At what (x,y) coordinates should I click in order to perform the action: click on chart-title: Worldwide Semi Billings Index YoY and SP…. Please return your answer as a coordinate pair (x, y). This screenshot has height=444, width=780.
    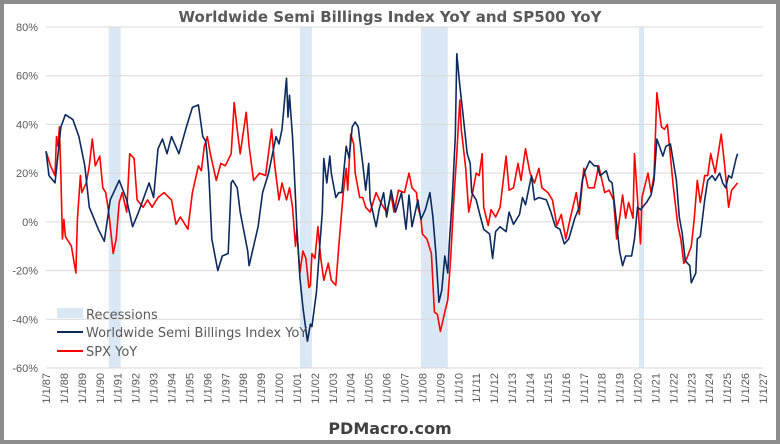
    Looking at the image, I should click on (391, 17).